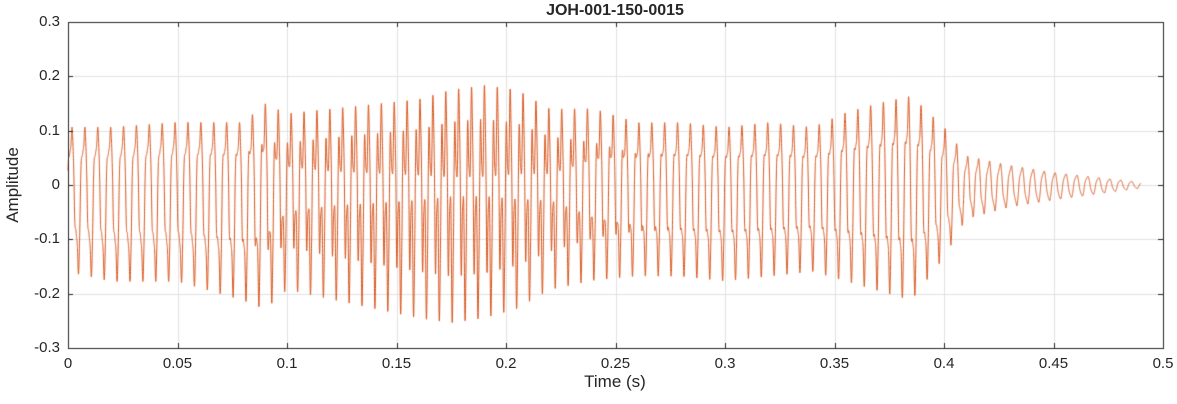  Describe the element at coordinates (396, 363) in the screenshot. I see `x-tick-label: 0.15` at that location.